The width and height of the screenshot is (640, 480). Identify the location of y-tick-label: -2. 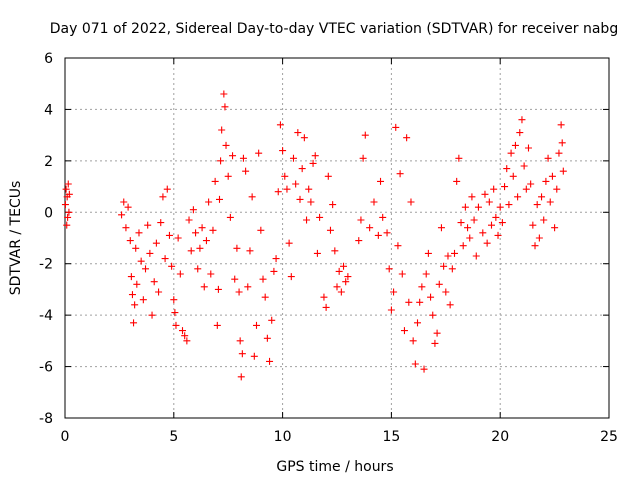
(46, 265).